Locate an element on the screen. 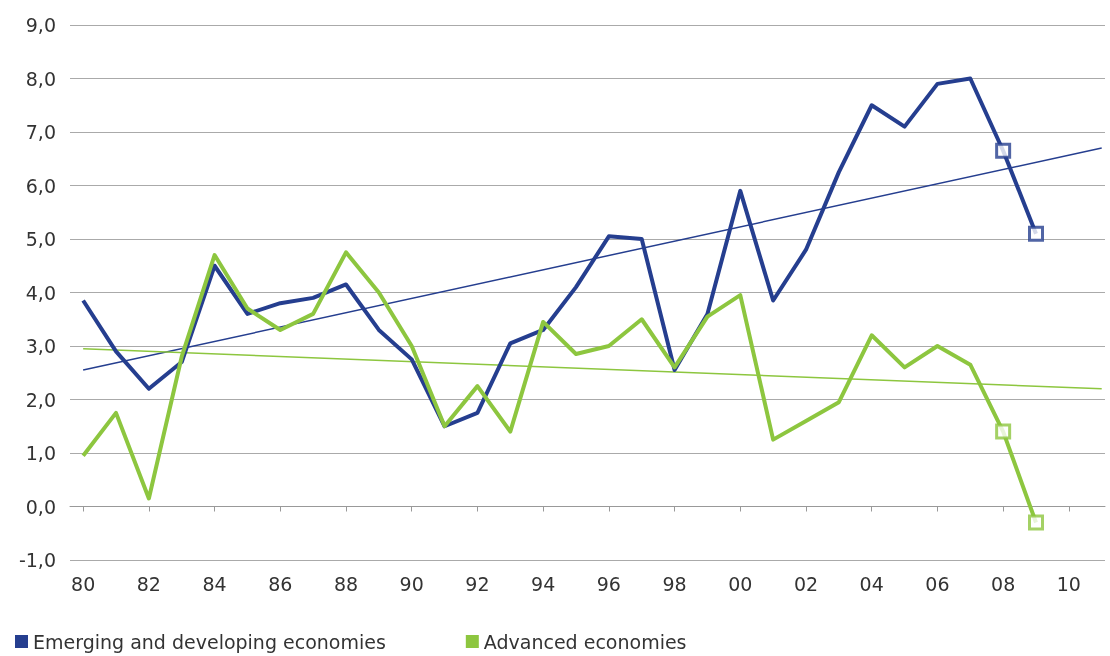 The height and width of the screenshot is (656, 1110). y-tick-label: 7,0 is located at coordinates (40, 132).